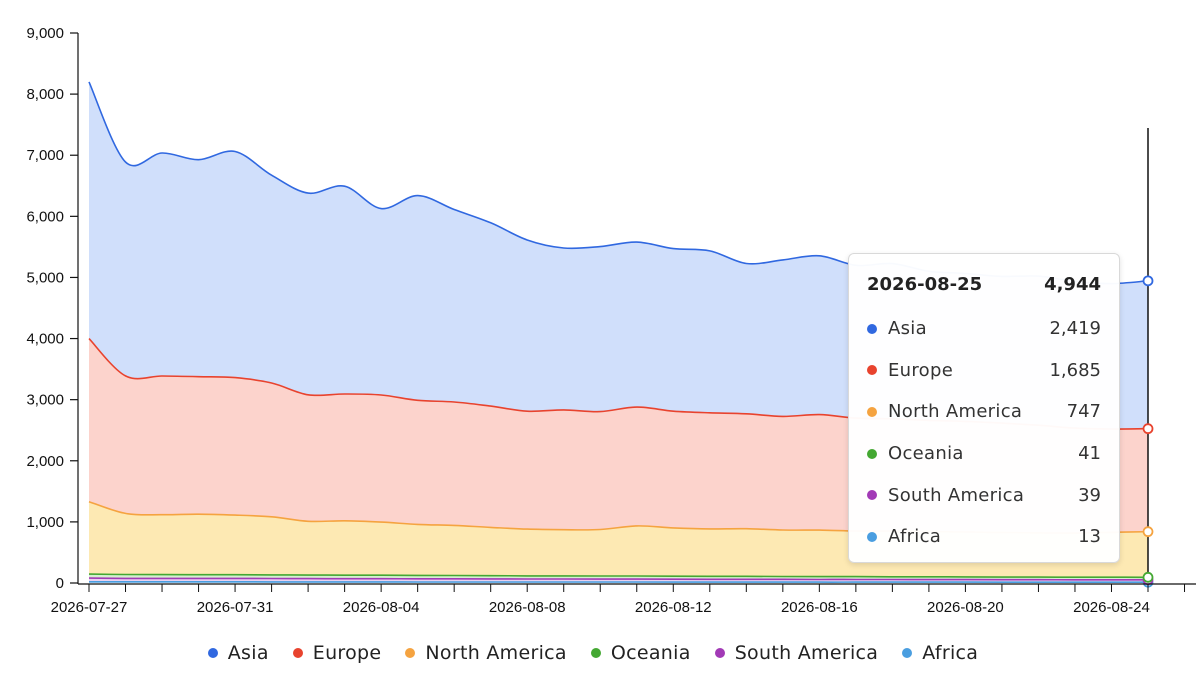  Describe the element at coordinates (921, 370) in the screenshot. I see `tooltip-series-name: Europe` at that location.